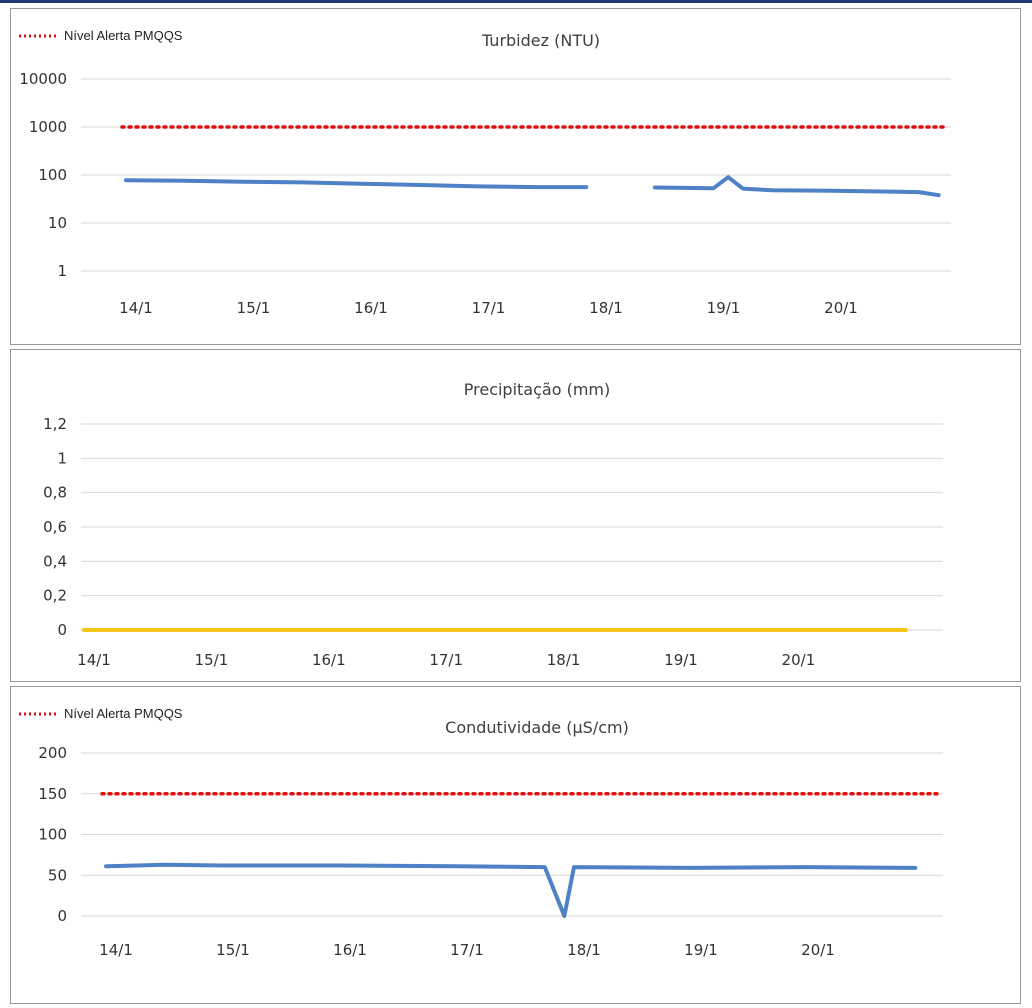  What do you see at coordinates (52, 753) in the screenshot?
I see `y-tick-label: 200` at bounding box center [52, 753].